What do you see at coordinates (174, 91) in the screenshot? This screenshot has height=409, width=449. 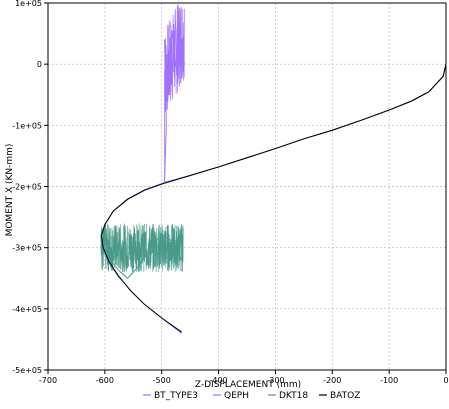 I see `series-line-qeph-oscillation` at bounding box center [174, 91].